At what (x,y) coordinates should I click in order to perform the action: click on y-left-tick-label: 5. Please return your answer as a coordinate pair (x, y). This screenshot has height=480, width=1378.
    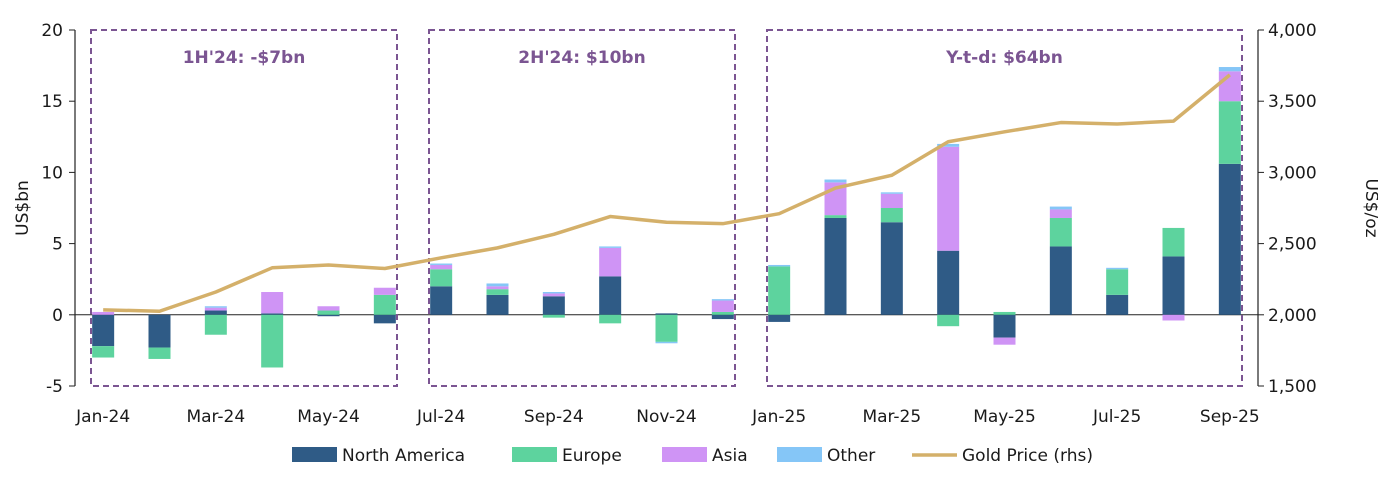
    Looking at the image, I should click on (57, 245).